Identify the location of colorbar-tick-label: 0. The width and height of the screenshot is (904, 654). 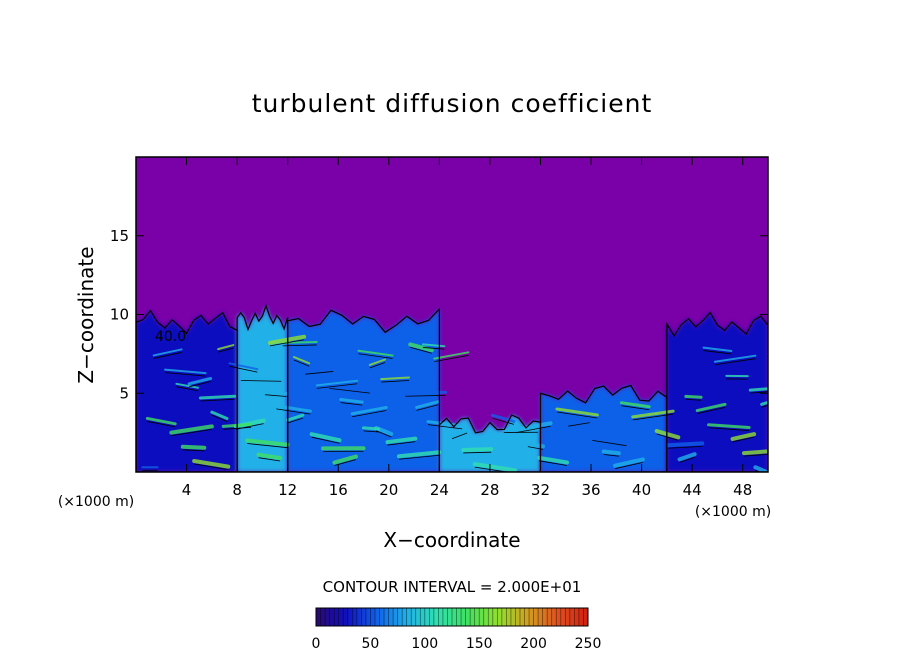
(316, 644).